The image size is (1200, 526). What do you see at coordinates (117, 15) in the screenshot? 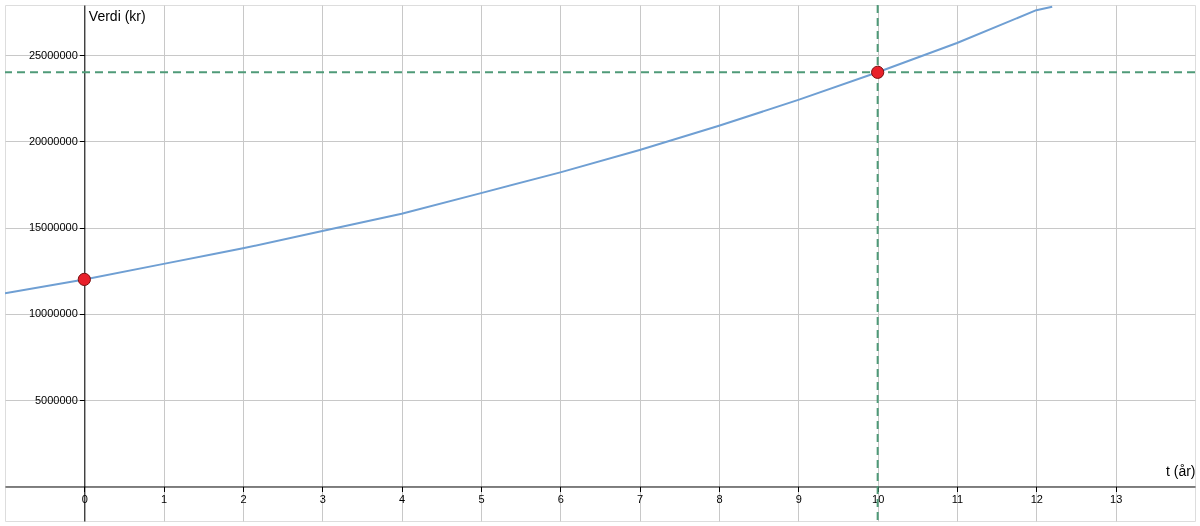
I see `y-axis-title: Verdi (kr)` at bounding box center [117, 15].